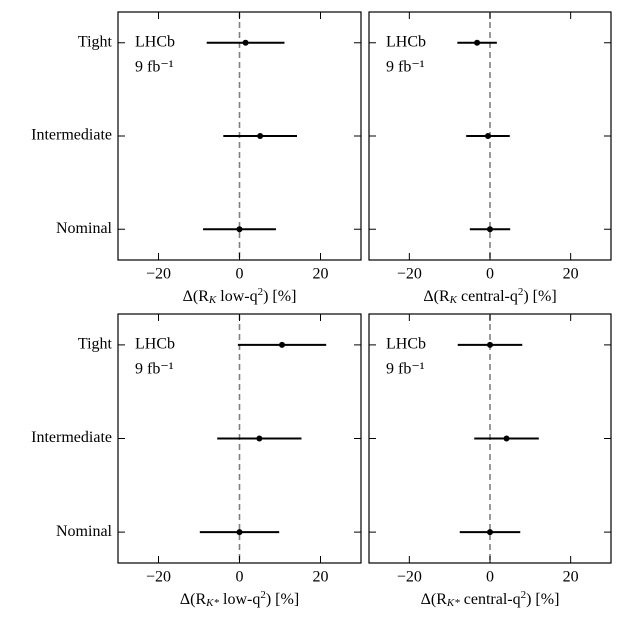  I want to click on x-axis-label: Δ(RK central-q2) [%], so click(489, 296).